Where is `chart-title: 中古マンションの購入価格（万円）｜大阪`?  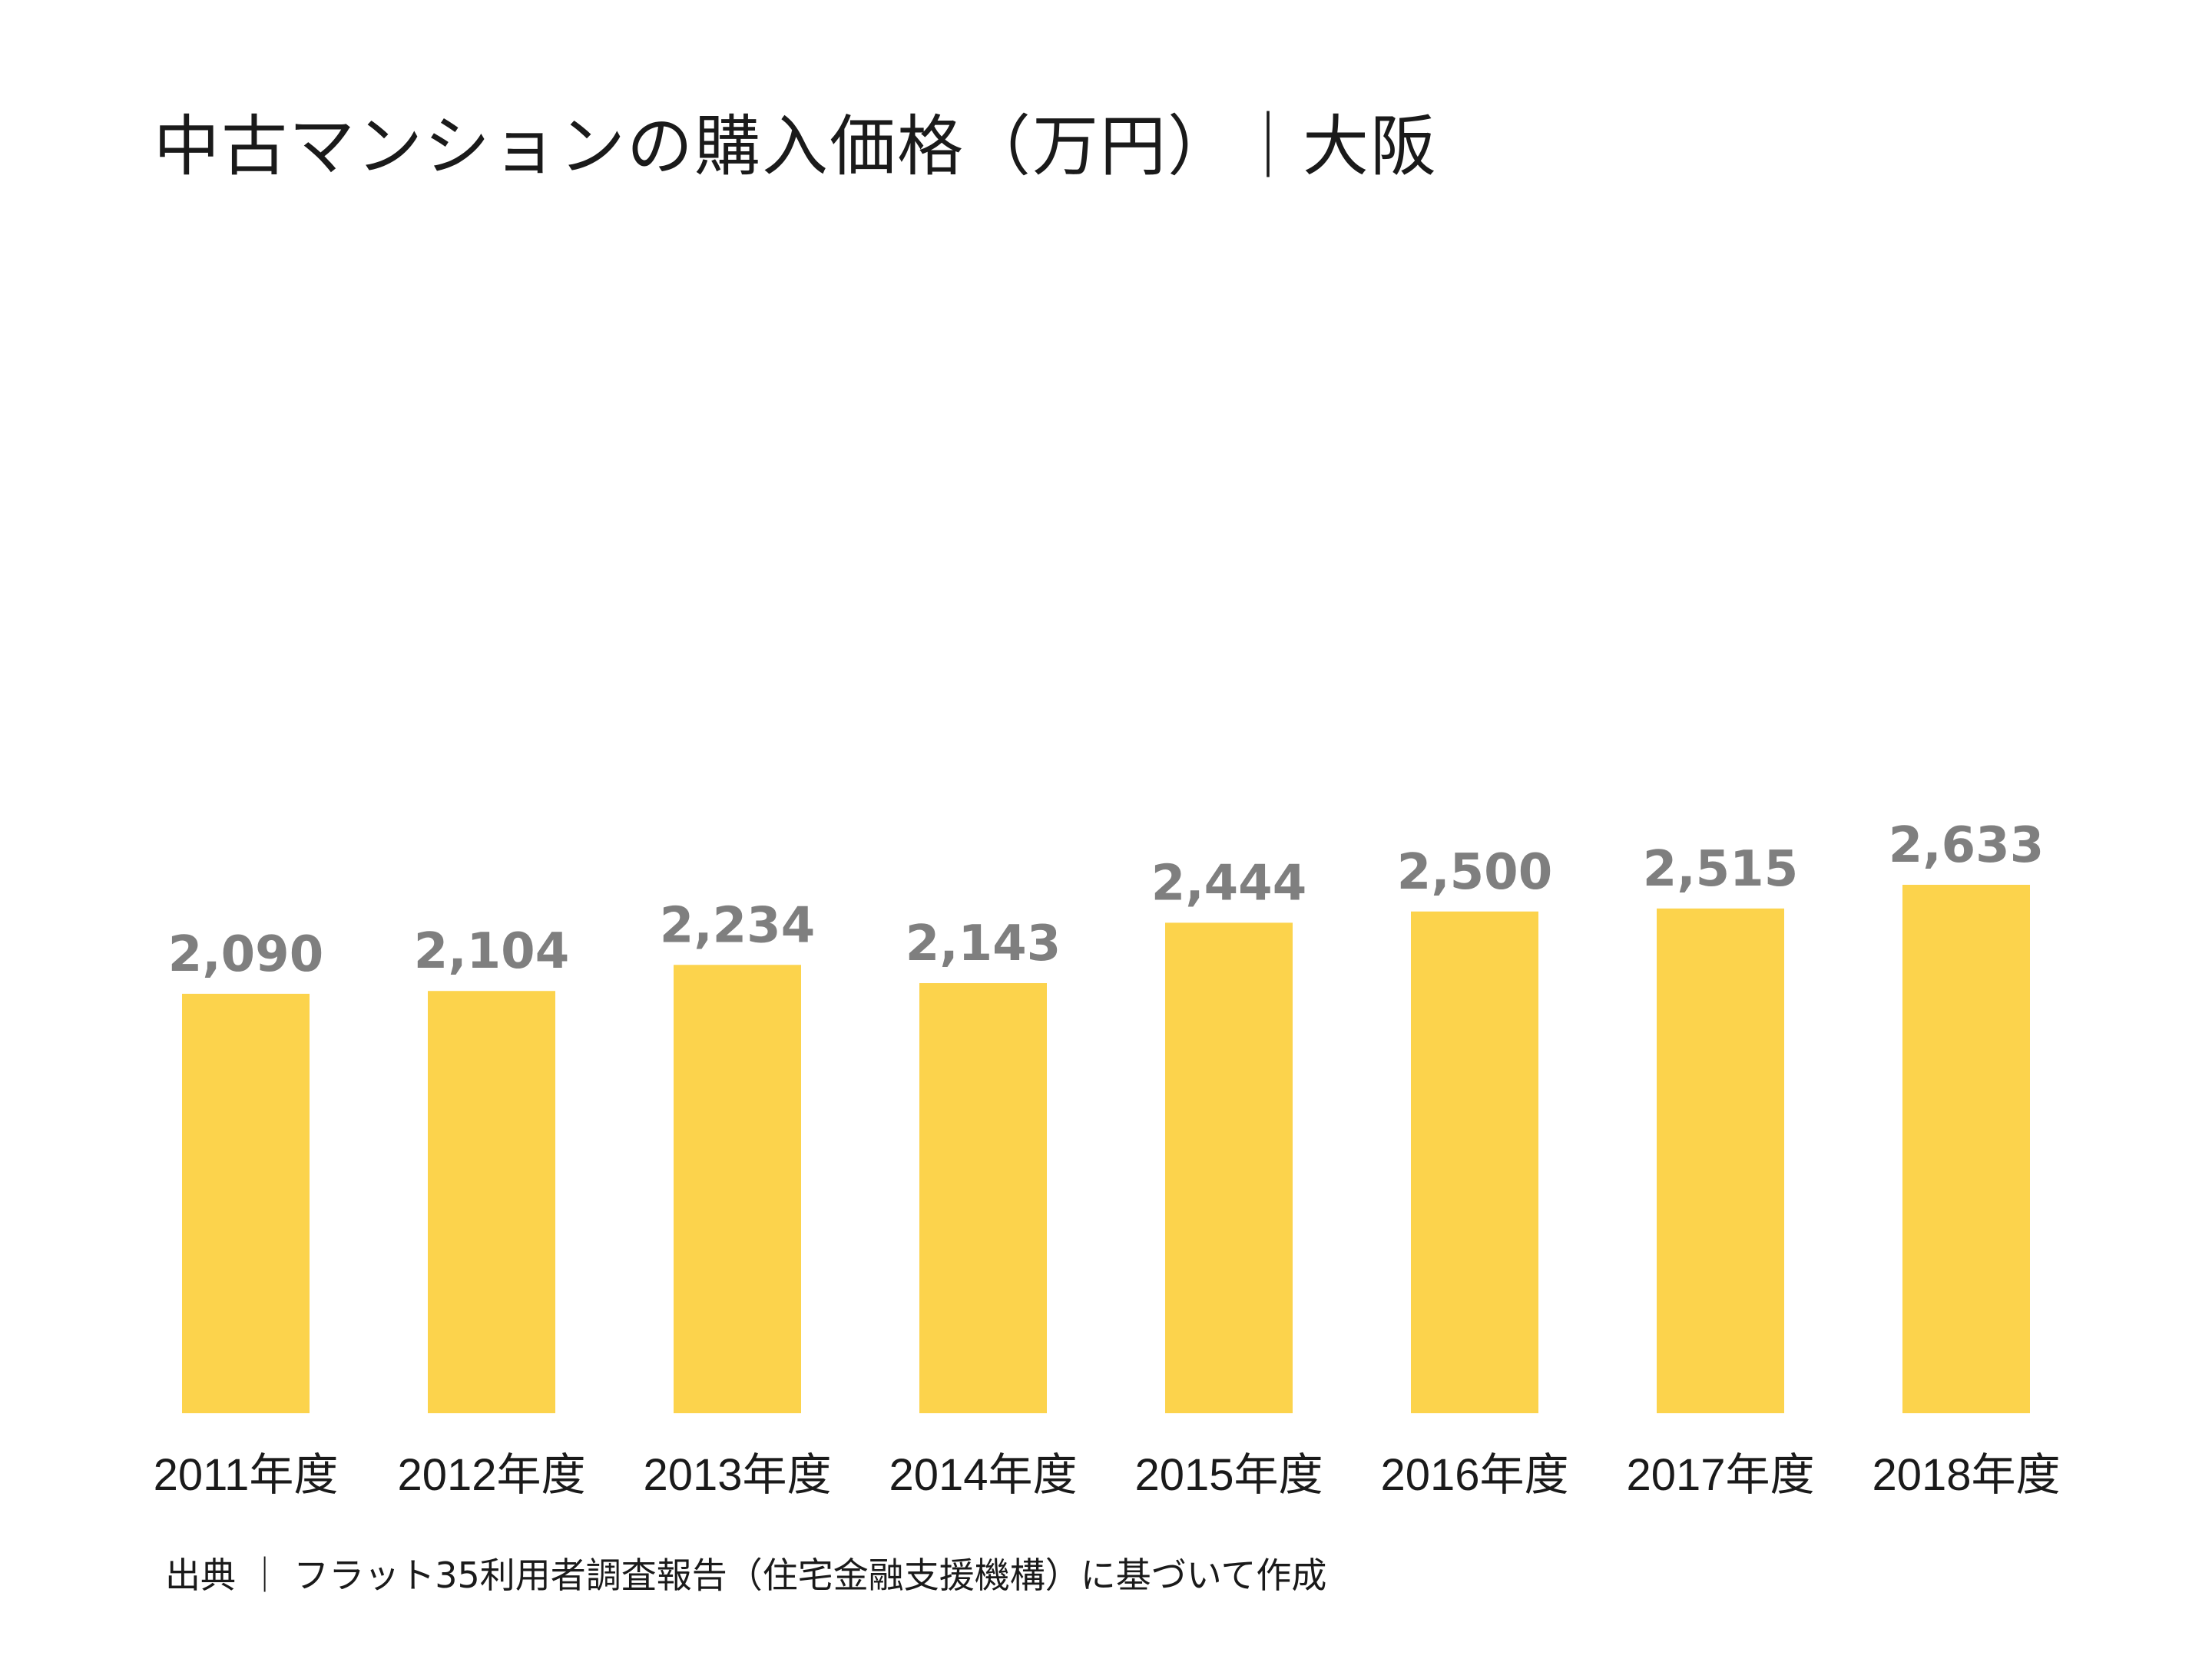 chart-title: 中古マンションの購入価格（万円）｜大阪 is located at coordinates (796, 147).